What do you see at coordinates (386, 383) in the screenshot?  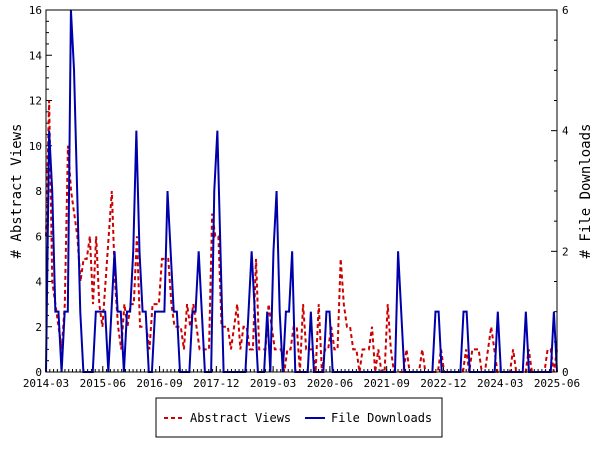 I see `x-tick-label: 2021-09` at bounding box center [386, 383].